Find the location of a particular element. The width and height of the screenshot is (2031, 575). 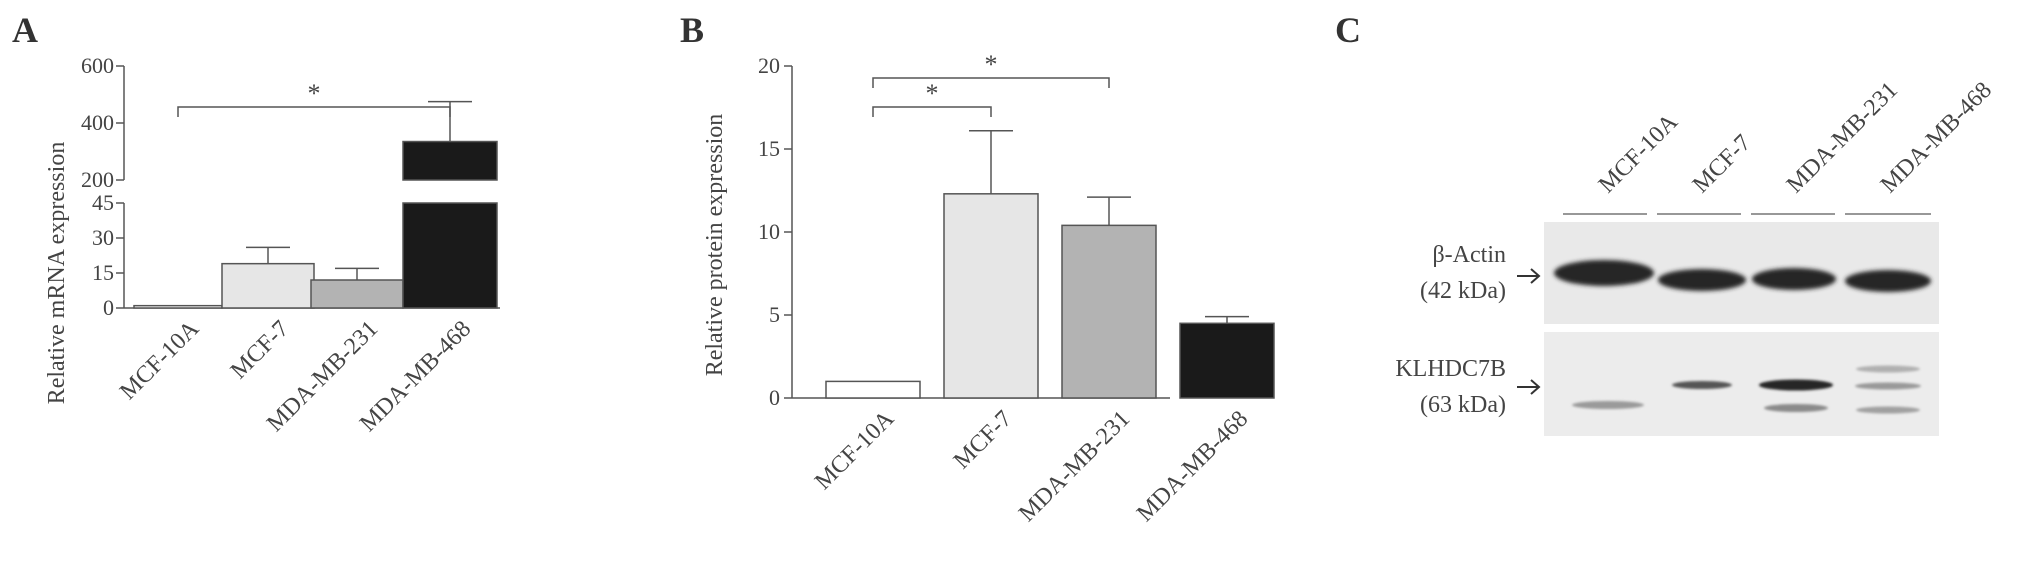

panel-a-y-axis-label: Relative mRNA expression is located at coordinates (57, 273).